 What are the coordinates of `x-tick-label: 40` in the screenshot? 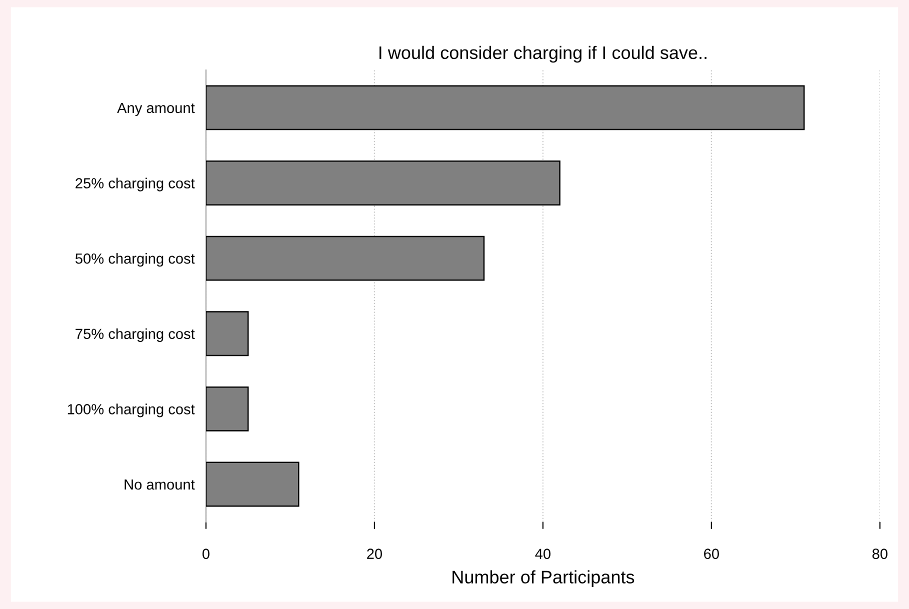 It's located at (542, 554).